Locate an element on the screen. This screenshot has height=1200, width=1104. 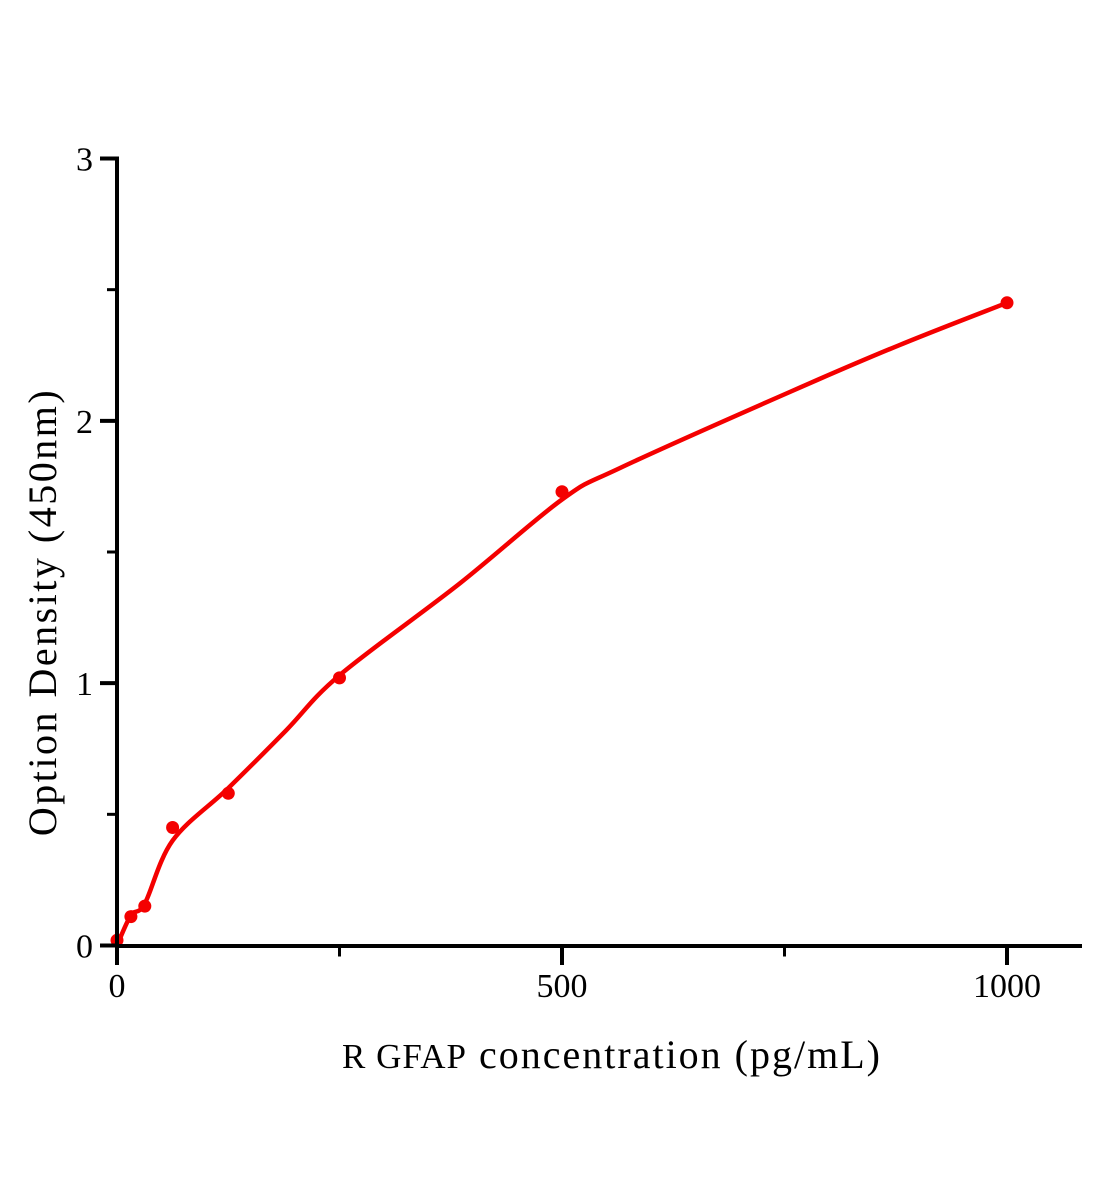
x-tick-label: 1000 is located at coordinates (1007, 986).